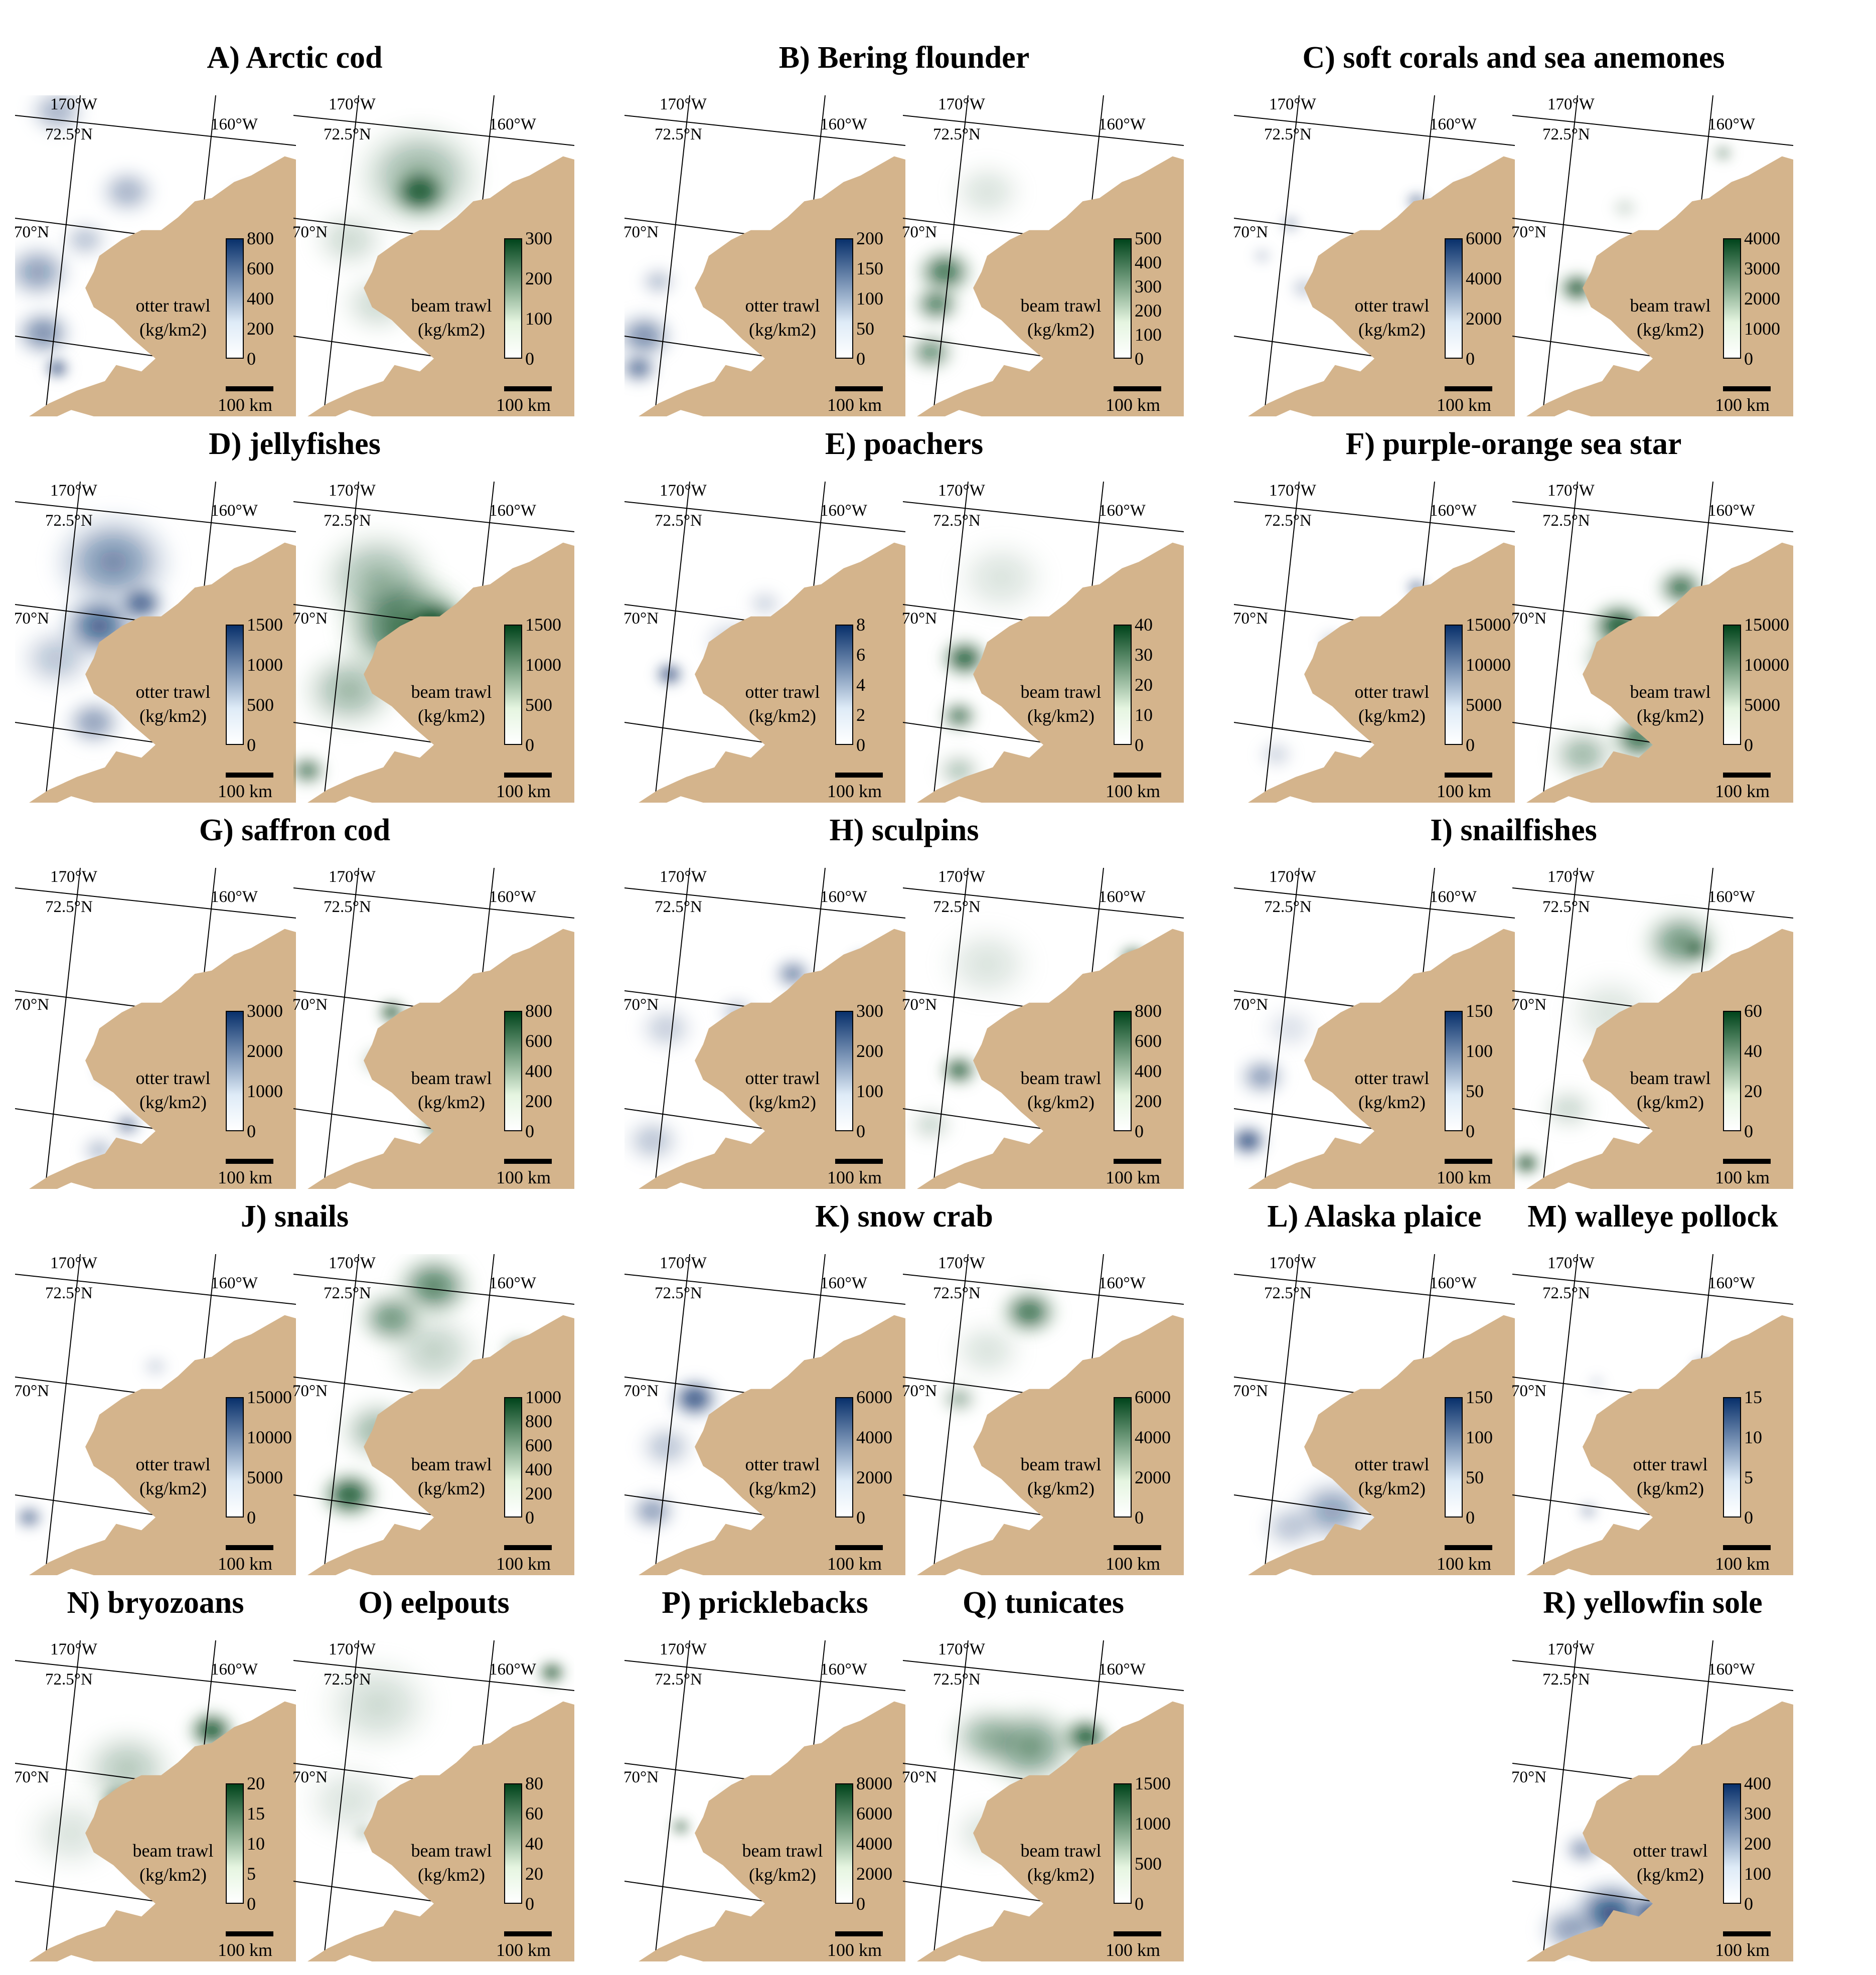 The image size is (1876, 1975). What do you see at coordinates (295, 830) in the screenshot?
I see `panel-title: G) saffron cod` at bounding box center [295, 830].